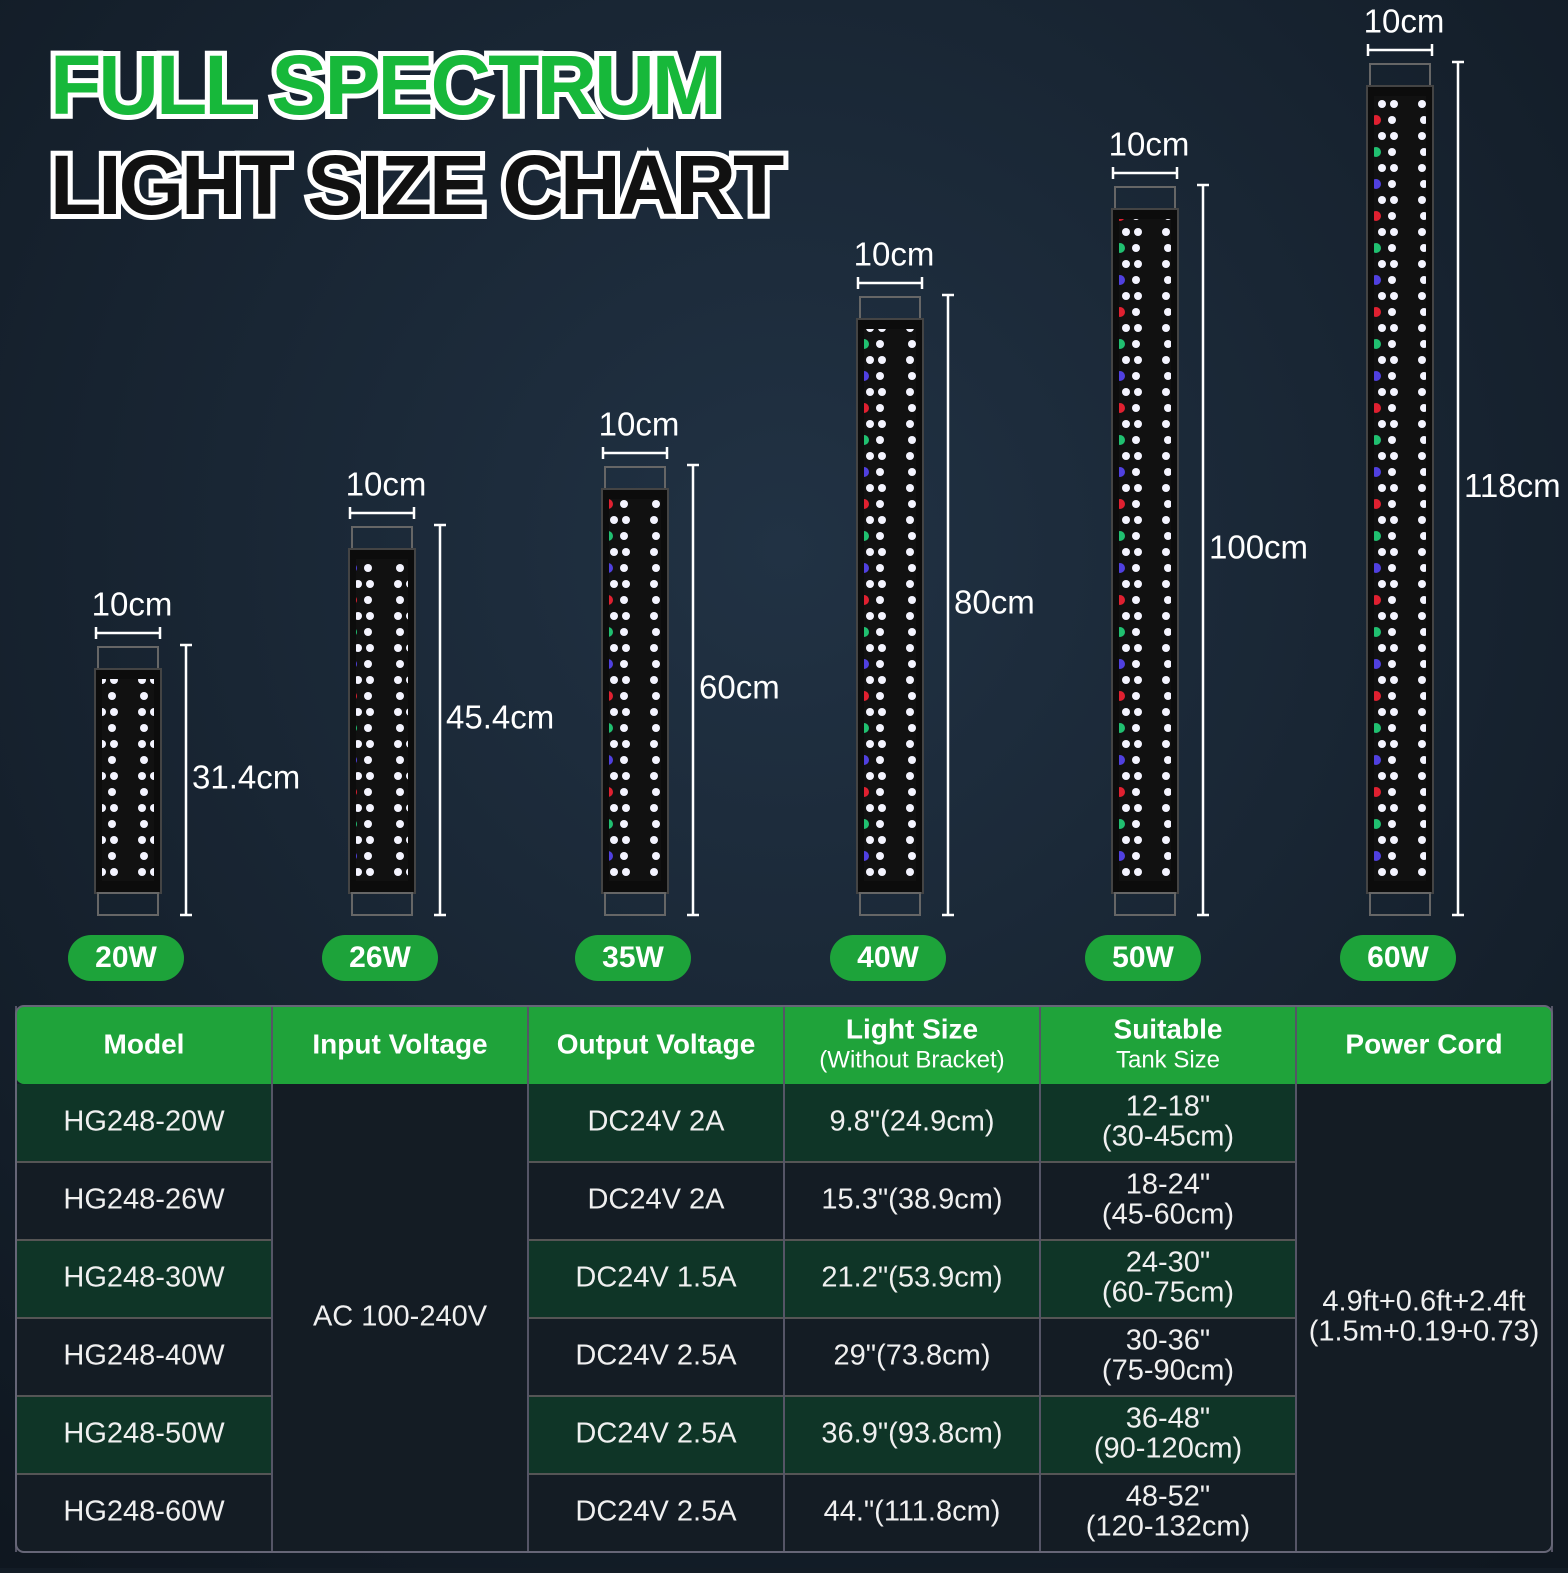 The height and width of the screenshot is (1573, 1568). I want to click on watt-label: 35W, so click(633, 957).